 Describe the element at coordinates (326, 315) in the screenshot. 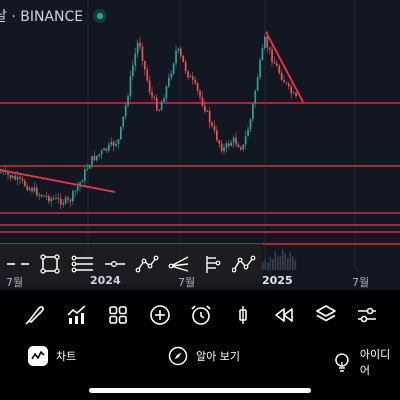

I see `layers-button` at that location.